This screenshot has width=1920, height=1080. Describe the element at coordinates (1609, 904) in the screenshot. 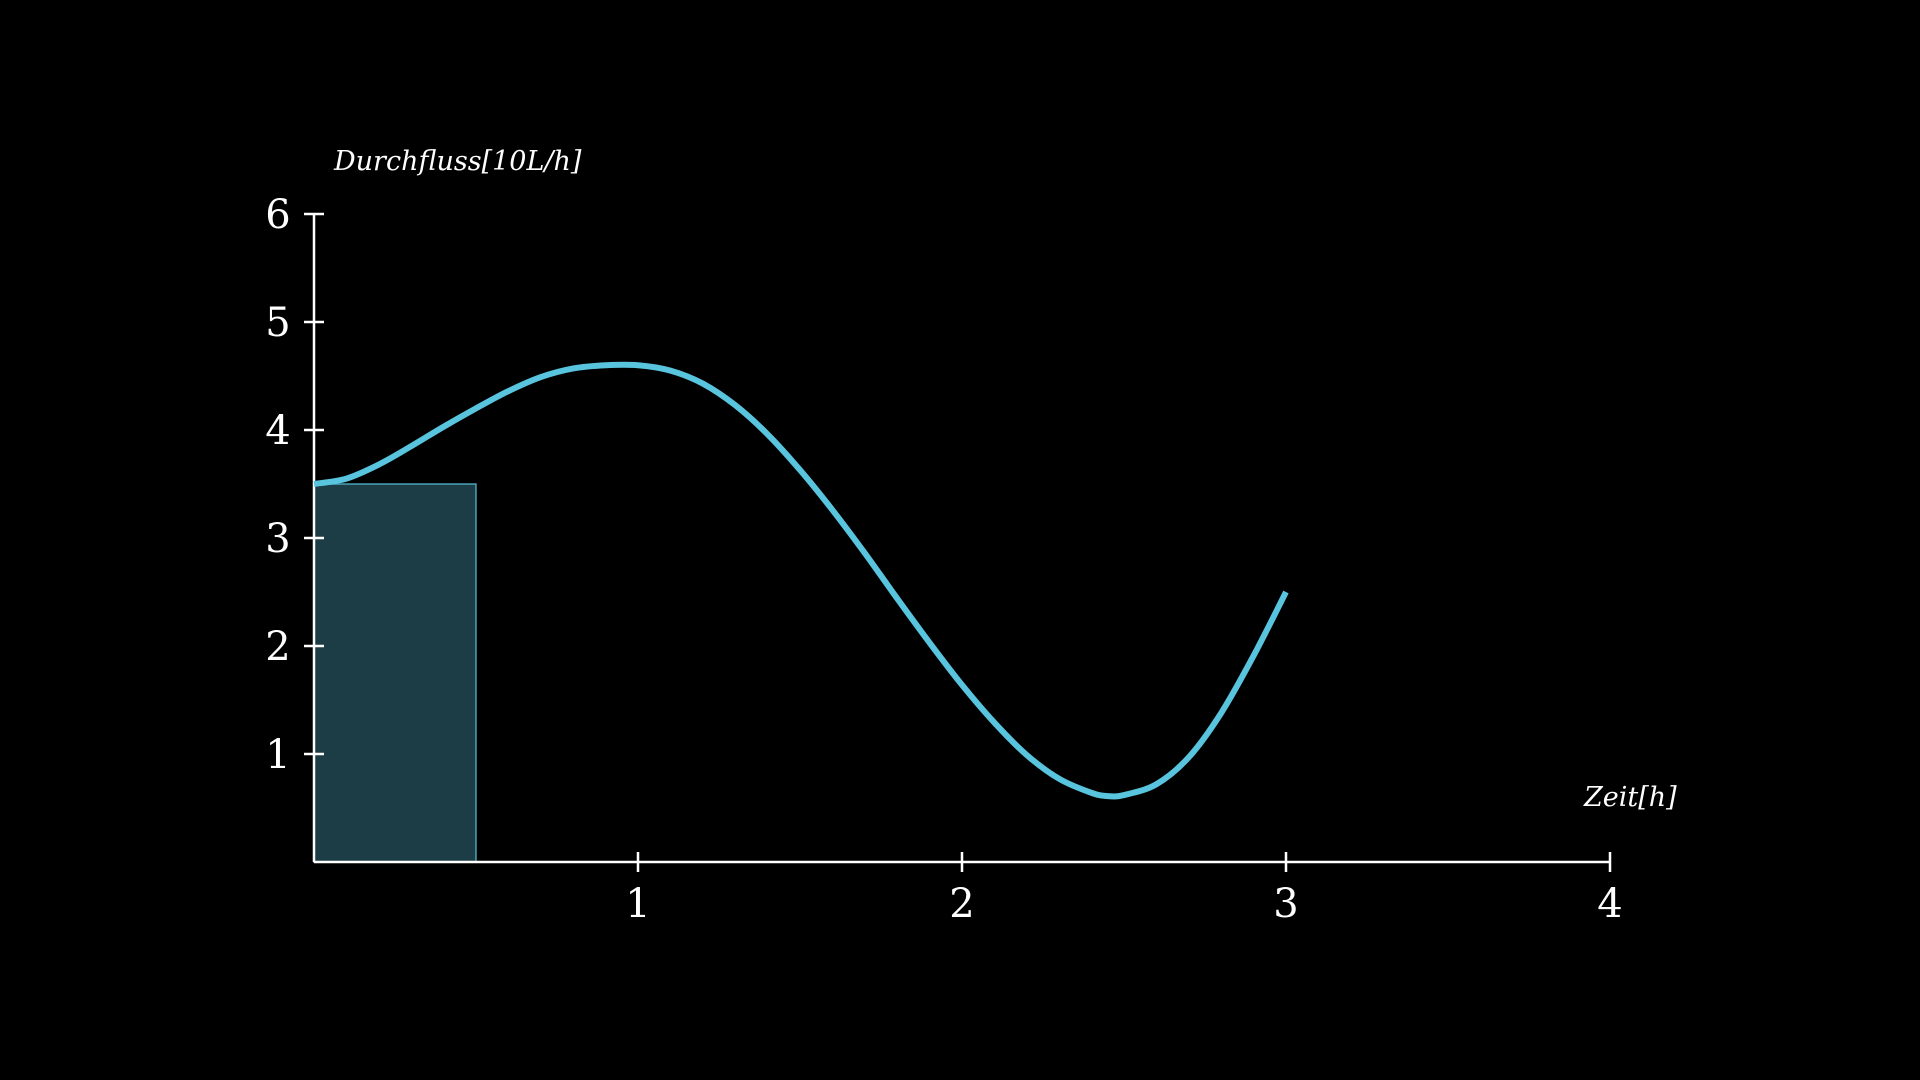

I see `x-tick-label: 4` at that location.